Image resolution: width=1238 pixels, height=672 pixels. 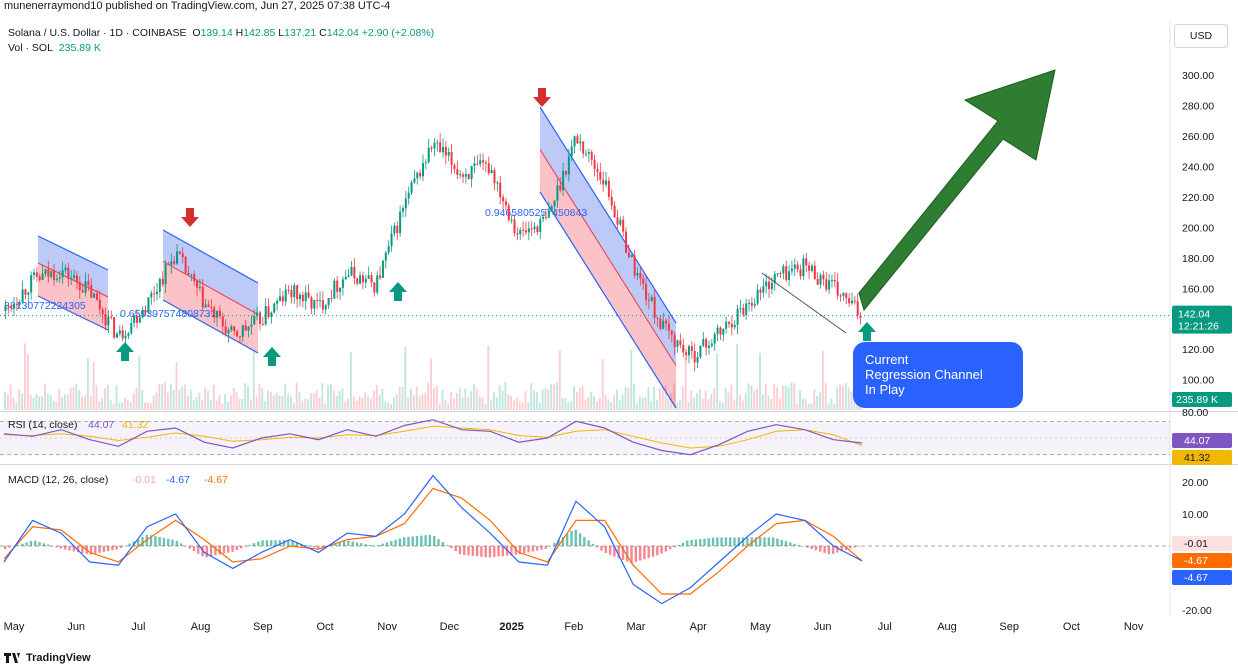 I want to click on macd-hist-tag, so click(x=1202, y=543).